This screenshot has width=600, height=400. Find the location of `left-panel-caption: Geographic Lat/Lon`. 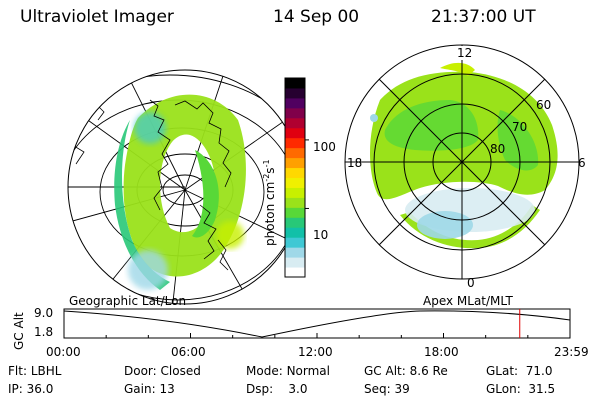

left-panel-caption: Geographic Lat/Lon is located at coordinates (128, 301).